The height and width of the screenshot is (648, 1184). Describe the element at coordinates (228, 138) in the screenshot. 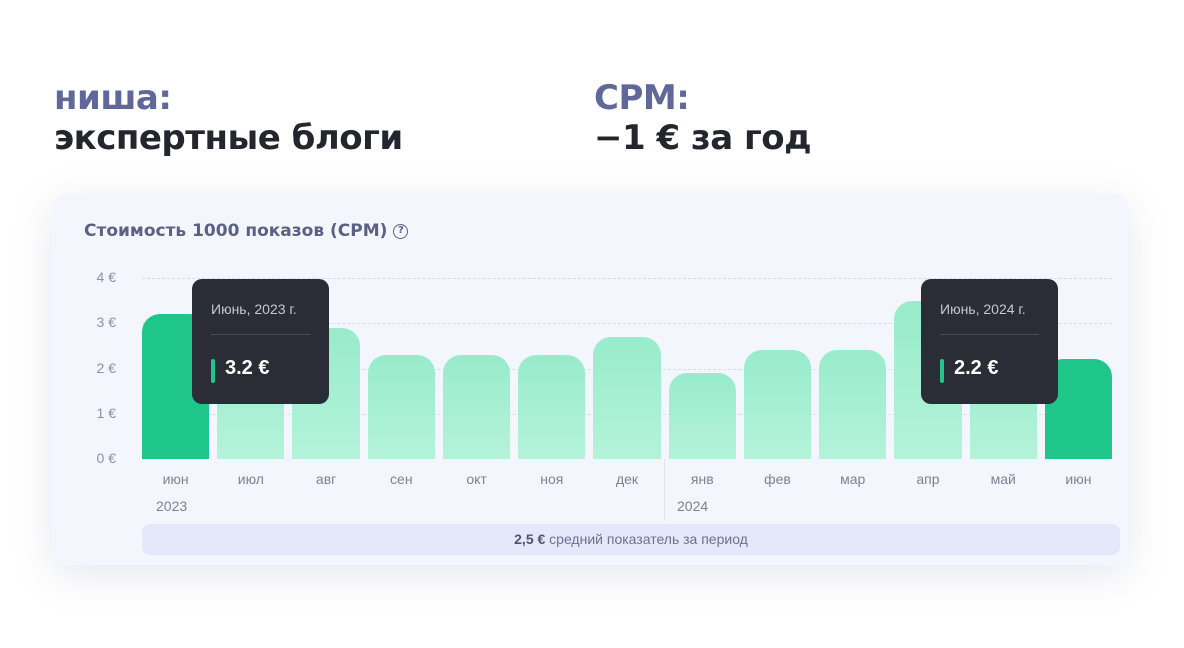

I see `niche-value: экспертные блоги` at that location.